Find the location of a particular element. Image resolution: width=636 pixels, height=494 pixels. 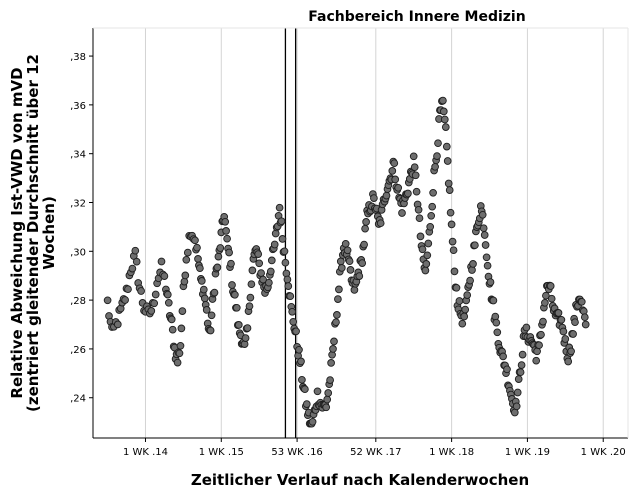

y-tick-label: ,34 is located at coordinates (78, 155).